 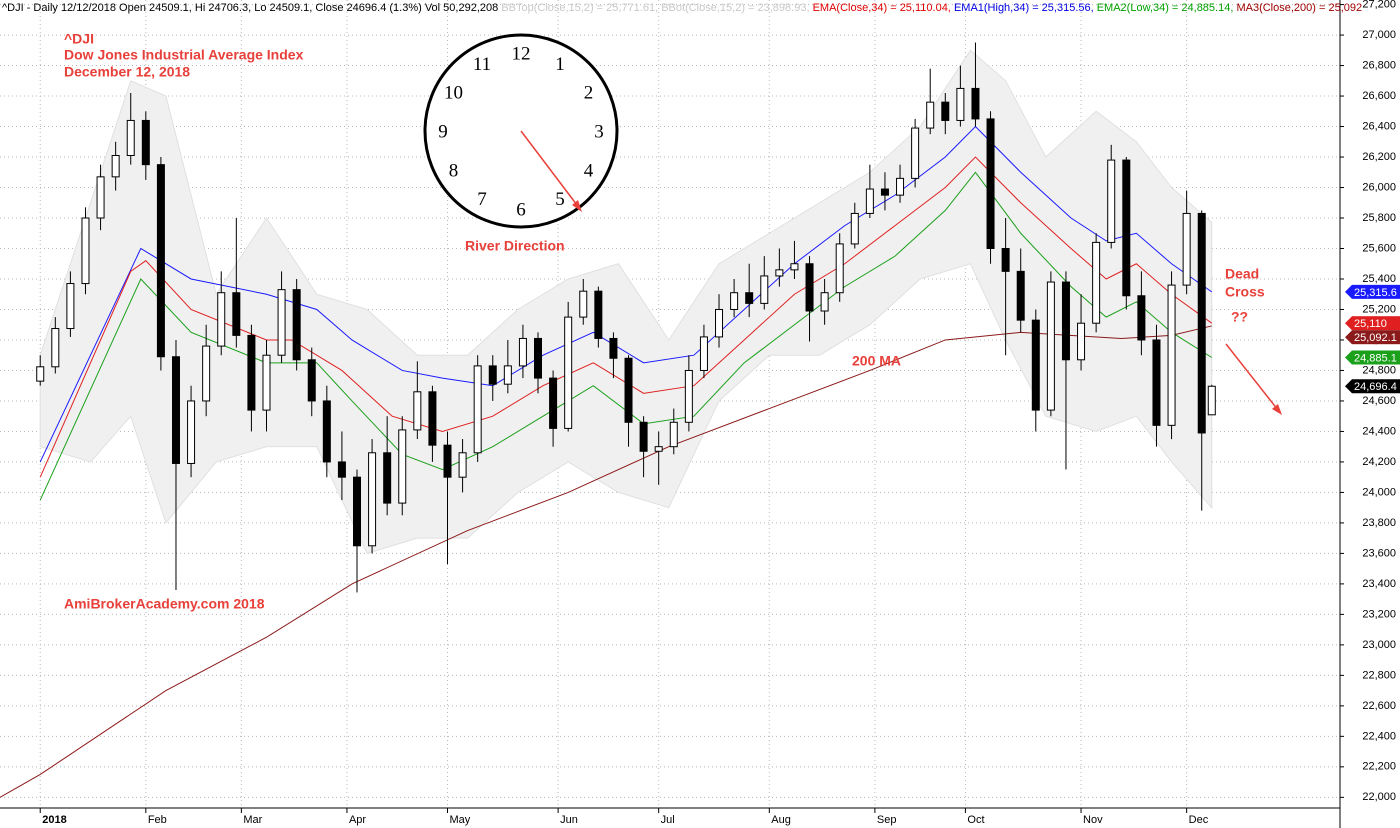 I want to click on y-tick-label: 25,600, so click(x=1379, y=248).